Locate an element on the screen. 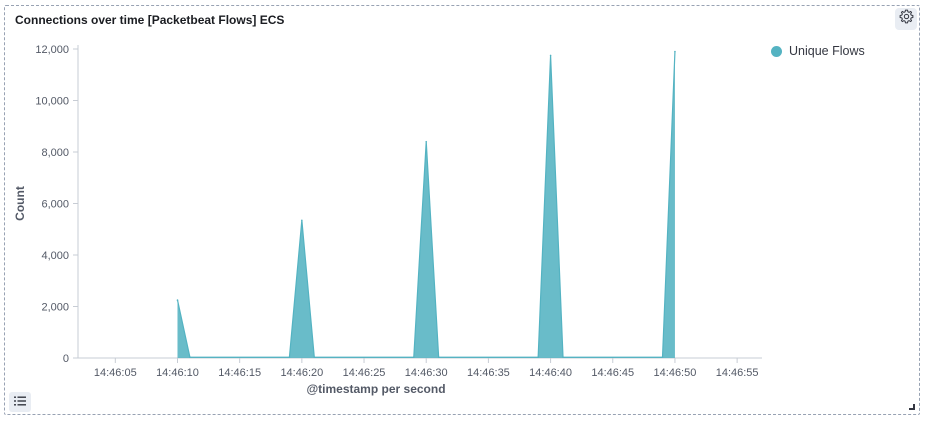 This screenshot has height=421, width=926. panel-options-button is located at coordinates (906, 19).